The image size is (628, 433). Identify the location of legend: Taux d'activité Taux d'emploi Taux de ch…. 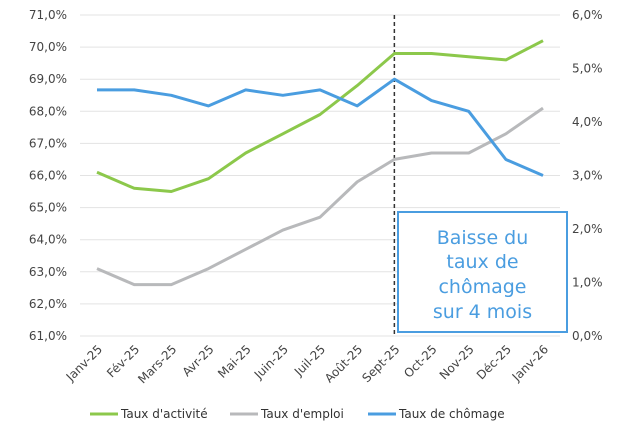
(297, 414).